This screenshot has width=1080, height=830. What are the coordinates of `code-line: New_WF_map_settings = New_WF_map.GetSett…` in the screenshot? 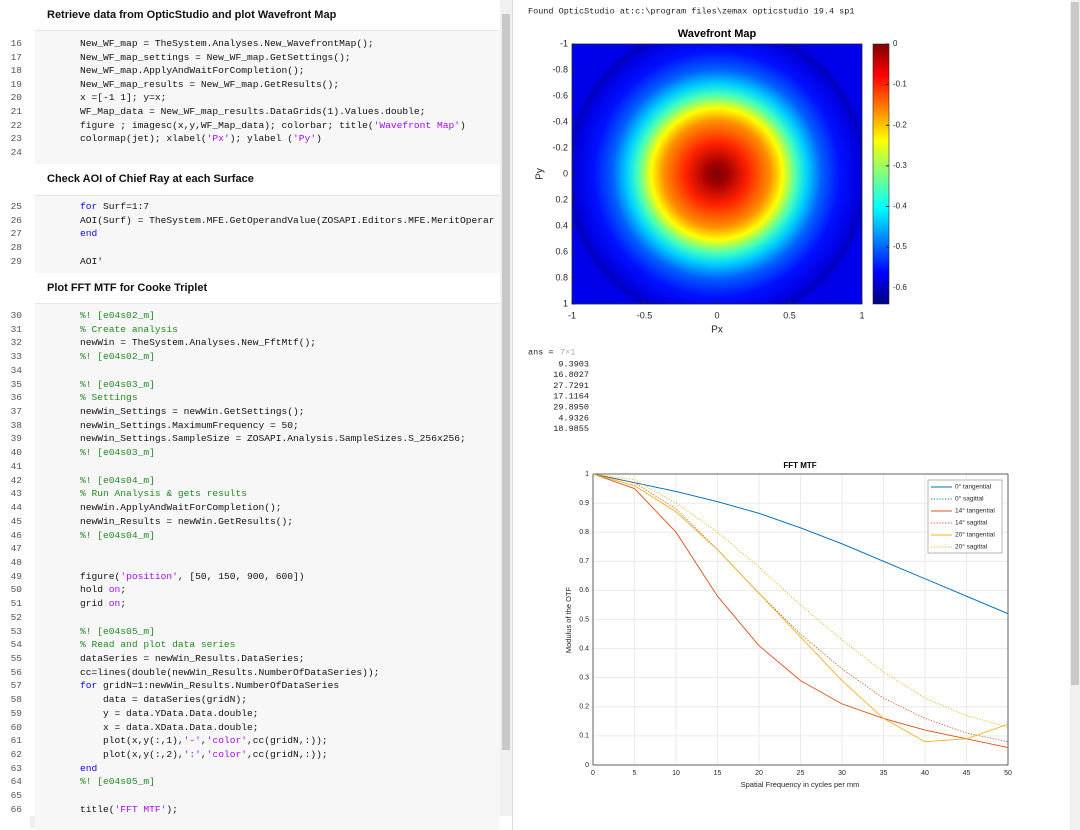 It's located at (215, 57).